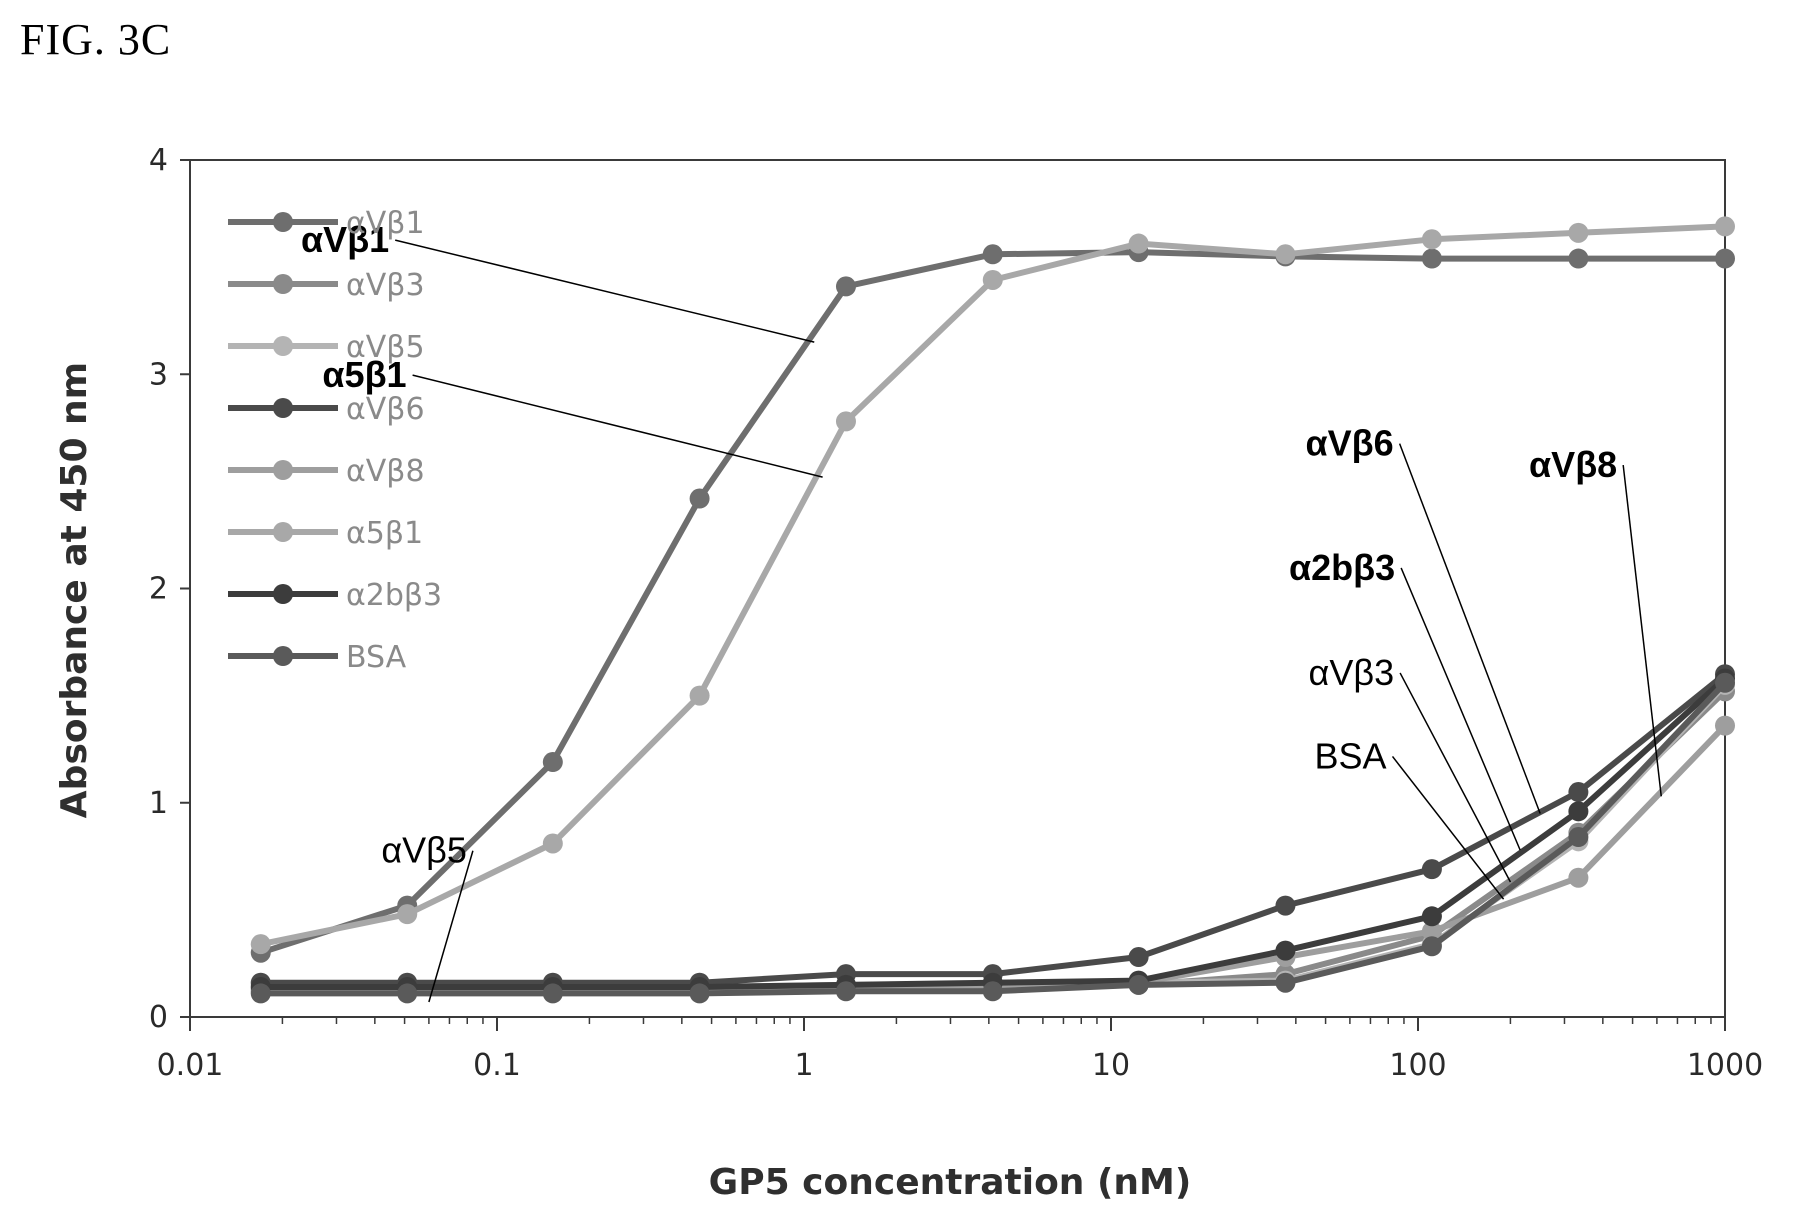  I want to click on y-axis-title: Absorbance at 450 nm, so click(74, 590).